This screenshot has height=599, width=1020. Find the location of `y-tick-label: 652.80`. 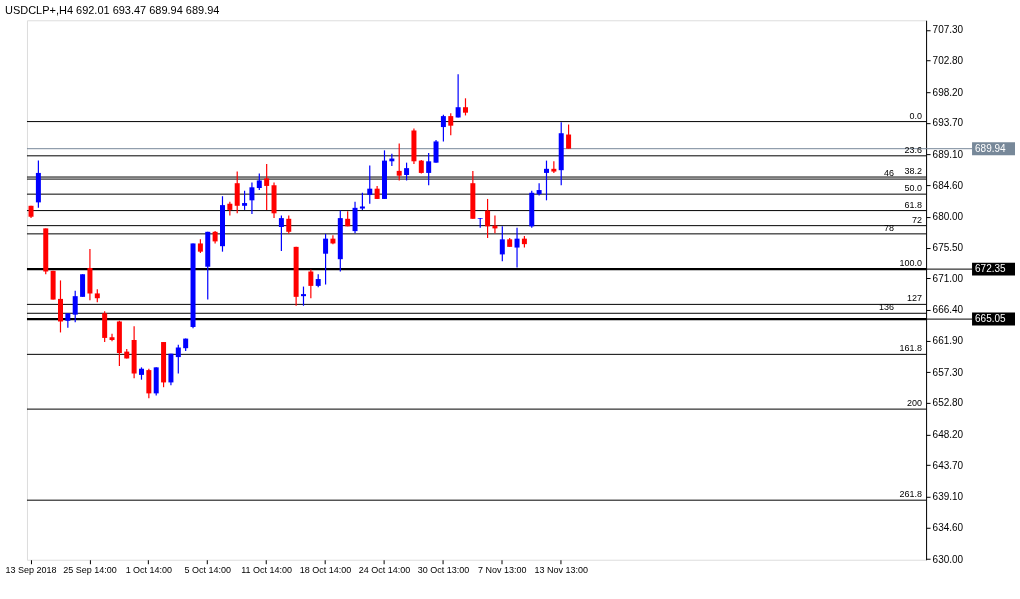

y-tick-label: 652.80 is located at coordinates (948, 403).